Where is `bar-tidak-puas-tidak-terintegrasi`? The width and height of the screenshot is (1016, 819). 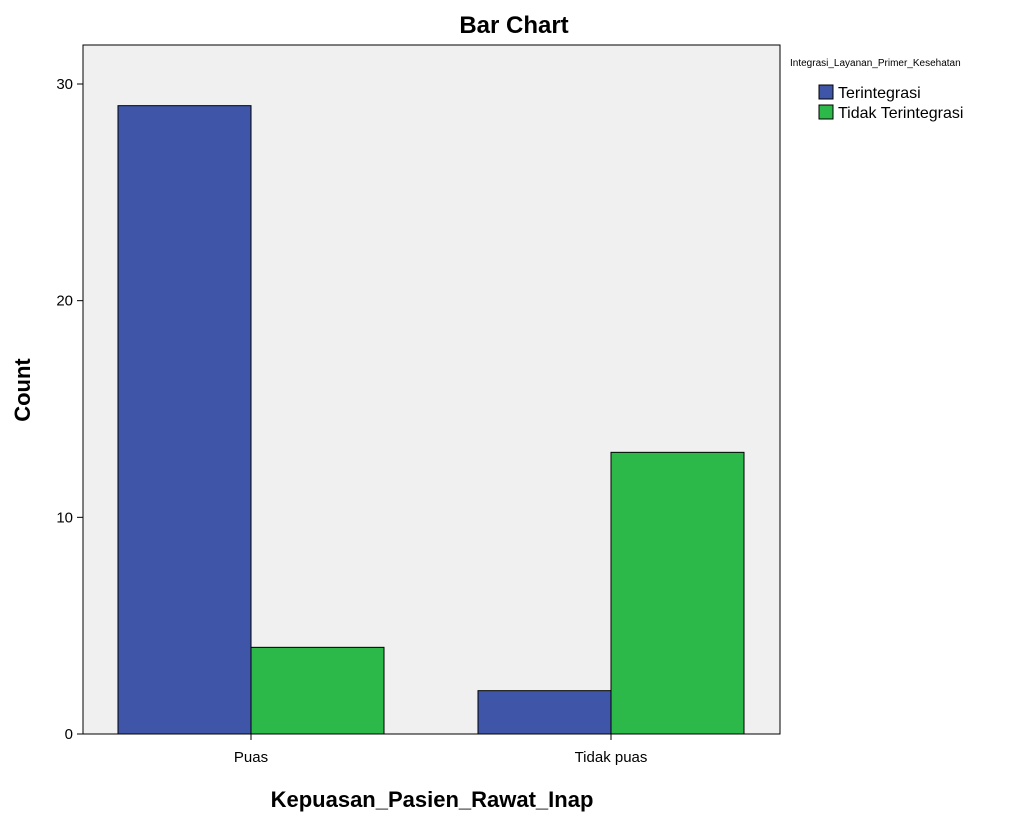 bar-tidak-puas-tidak-terintegrasi is located at coordinates (677, 593).